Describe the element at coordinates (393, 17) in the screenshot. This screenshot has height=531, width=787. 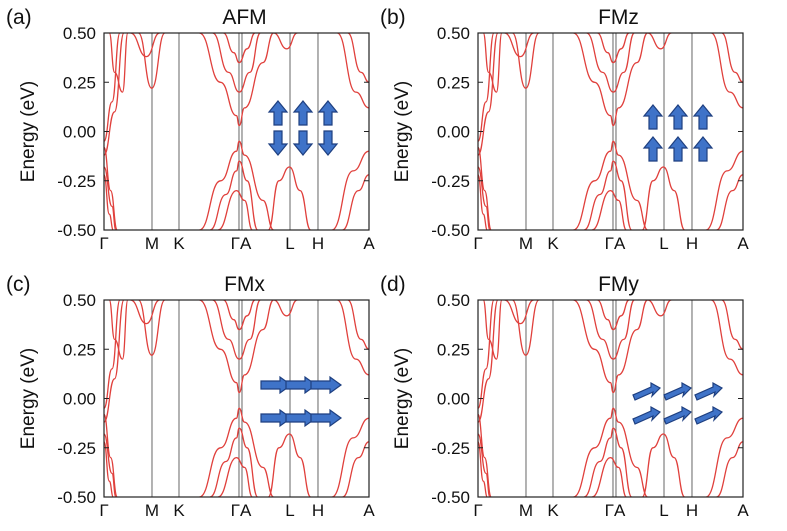
I see `panel-label: (b)` at that location.